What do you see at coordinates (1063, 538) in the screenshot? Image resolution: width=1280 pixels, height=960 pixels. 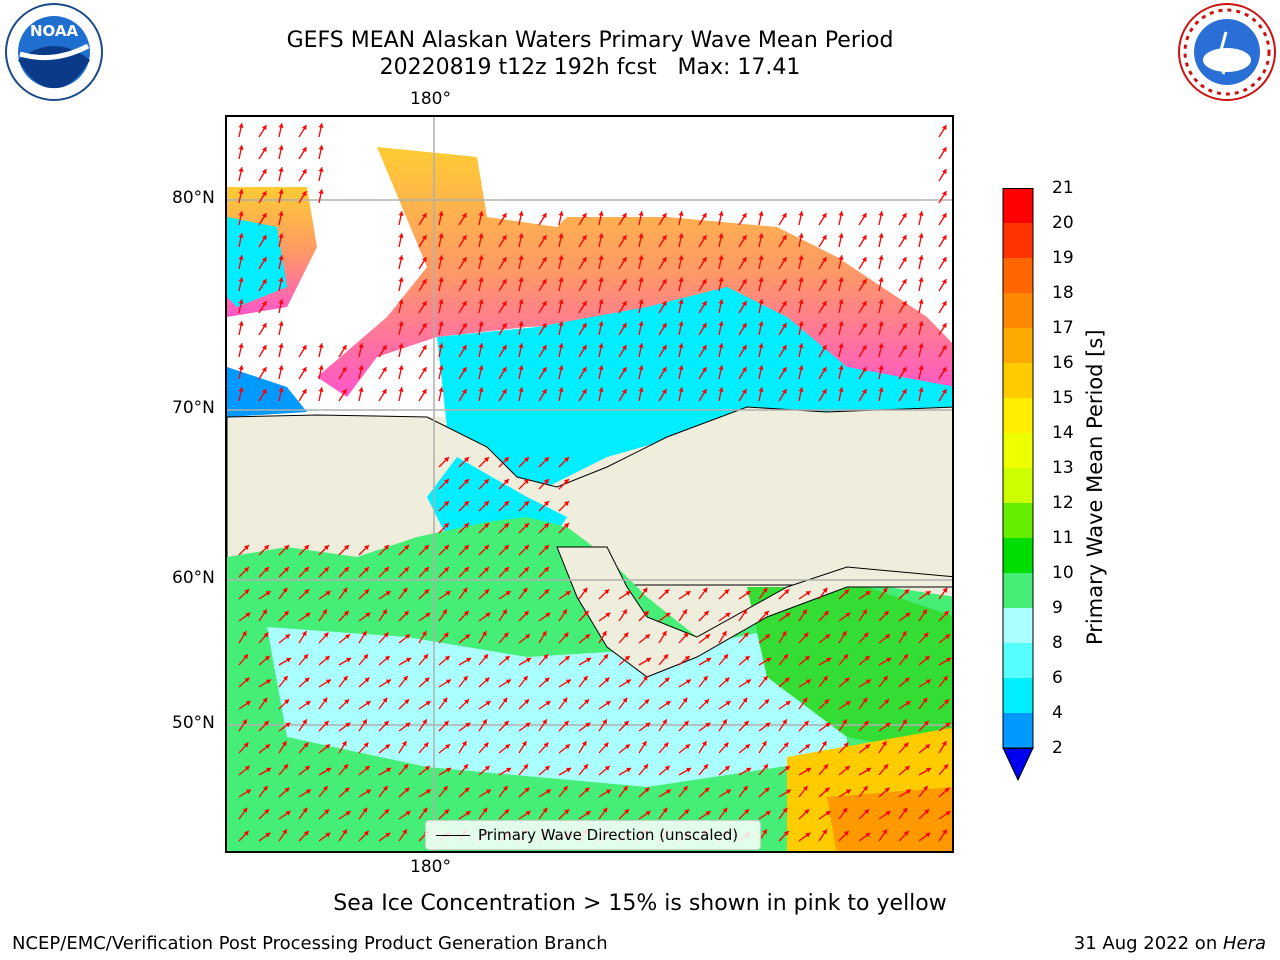 I see `colorbar-tick-label: 11` at bounding box center [1063, 538].